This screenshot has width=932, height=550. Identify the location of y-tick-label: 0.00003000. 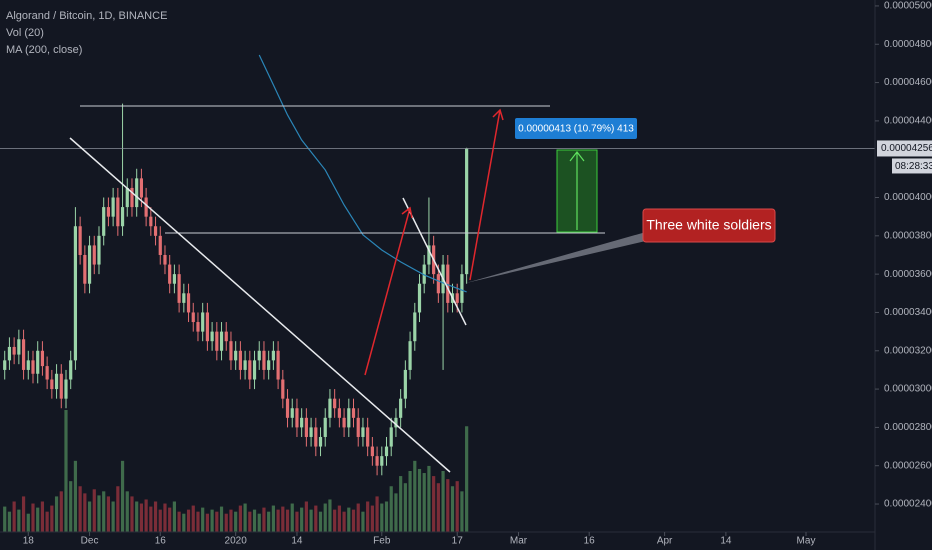
(908, 389).